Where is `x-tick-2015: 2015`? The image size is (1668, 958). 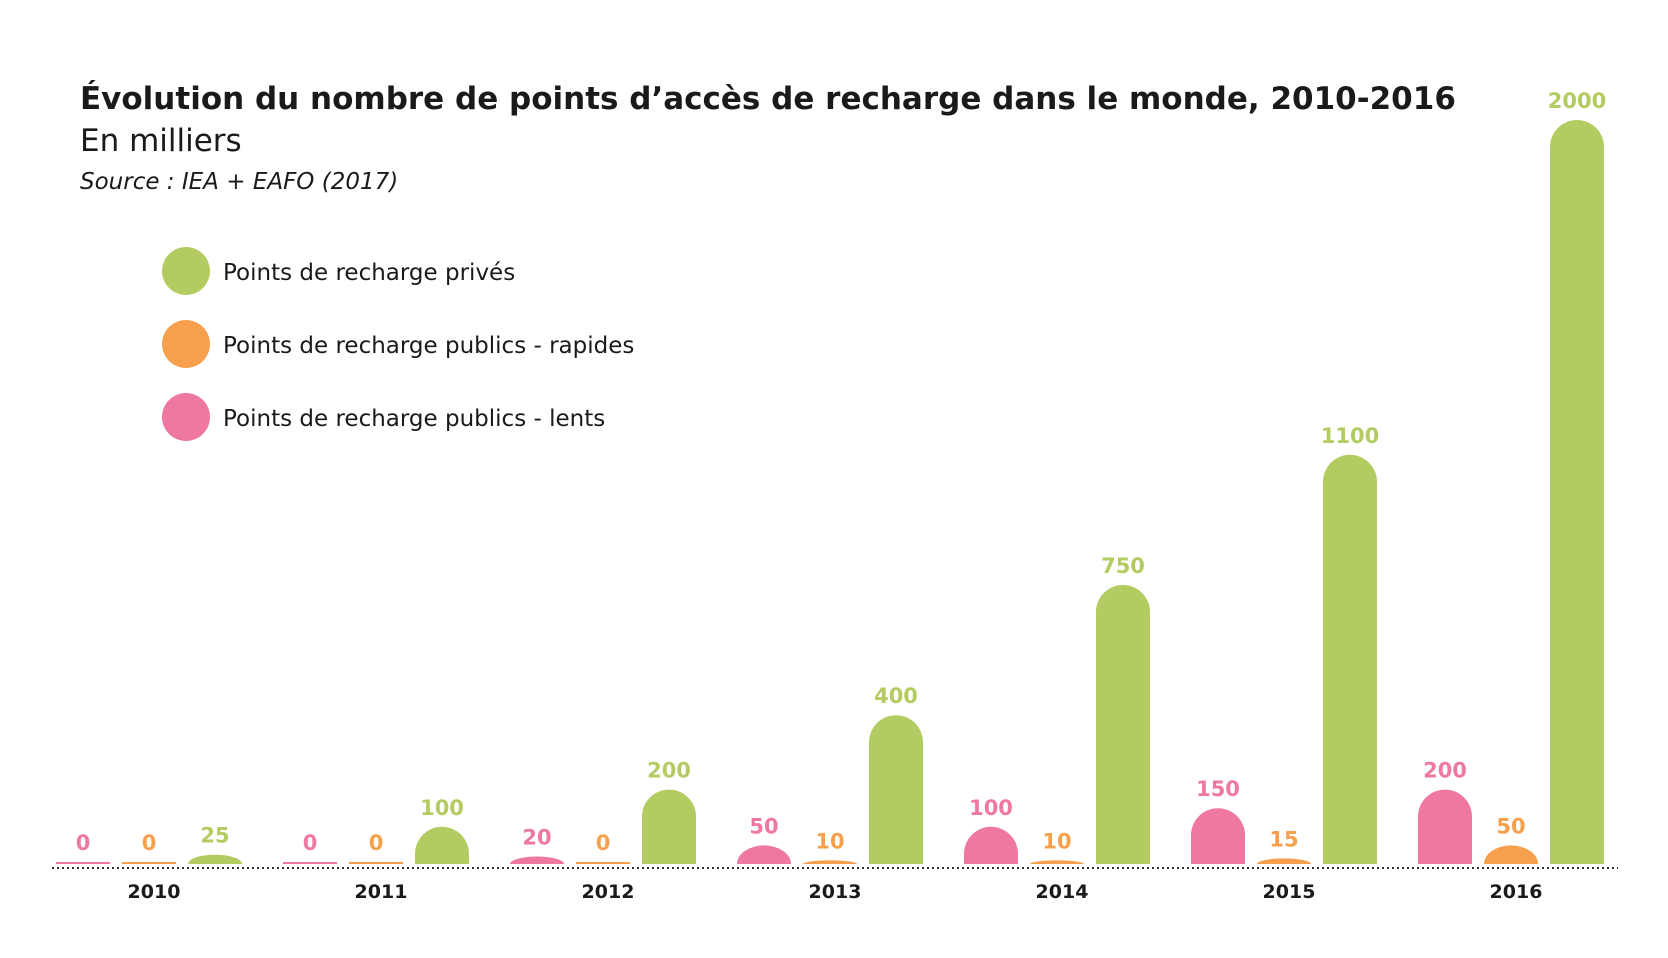 x-tick-2015: 2015 is located at coordinates (1289, 892).